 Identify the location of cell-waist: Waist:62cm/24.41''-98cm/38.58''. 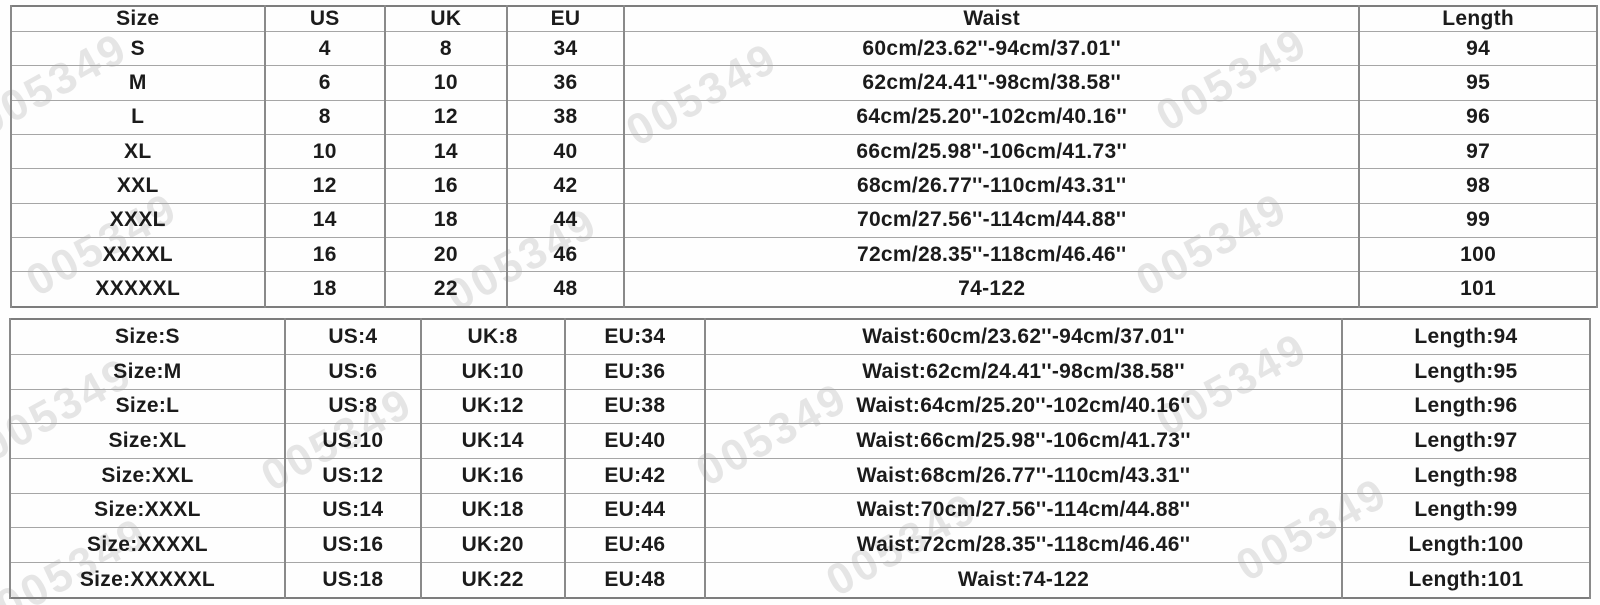
(1023, 371).